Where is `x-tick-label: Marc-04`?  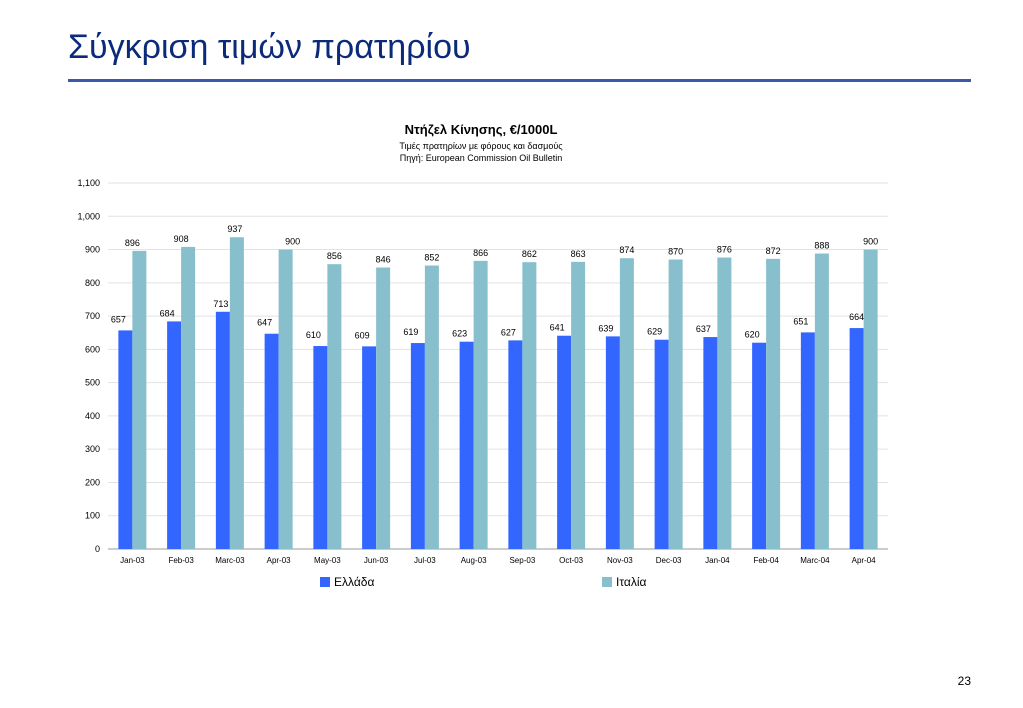 x-tick-label: Marc-04 is located at coordinates (815, 560).